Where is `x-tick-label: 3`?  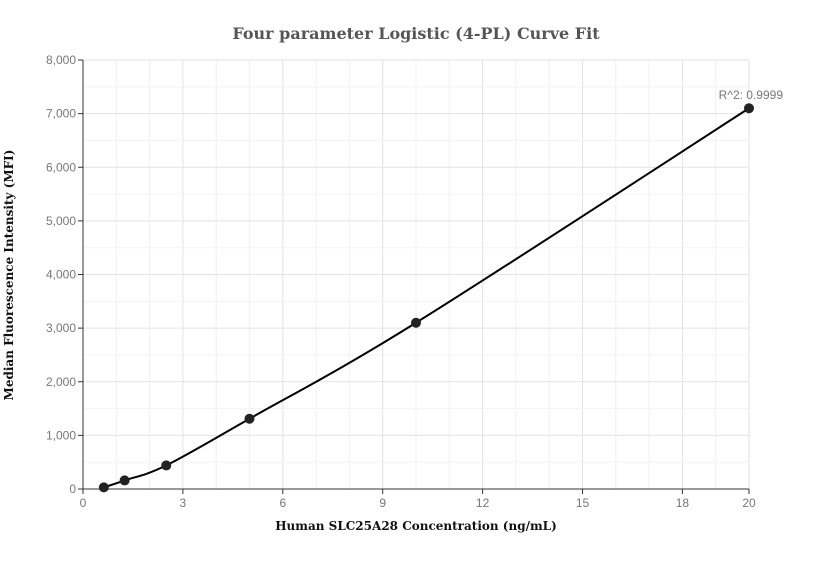 x-tick-label: 3 is located at coordinates (183, 503).